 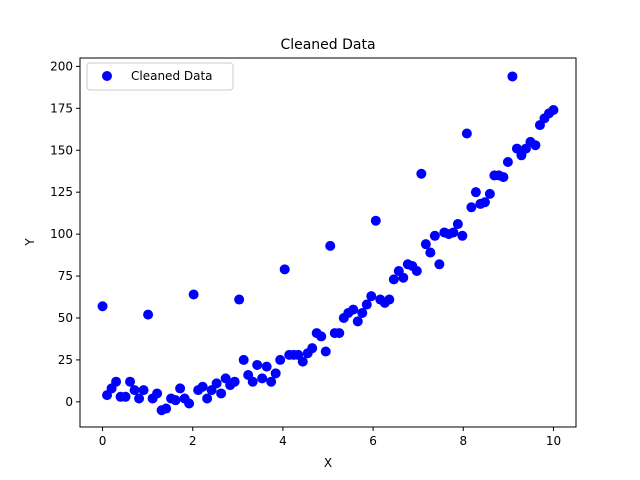 I want to click on y-tick-label: 50, so click(x=65, y=318).